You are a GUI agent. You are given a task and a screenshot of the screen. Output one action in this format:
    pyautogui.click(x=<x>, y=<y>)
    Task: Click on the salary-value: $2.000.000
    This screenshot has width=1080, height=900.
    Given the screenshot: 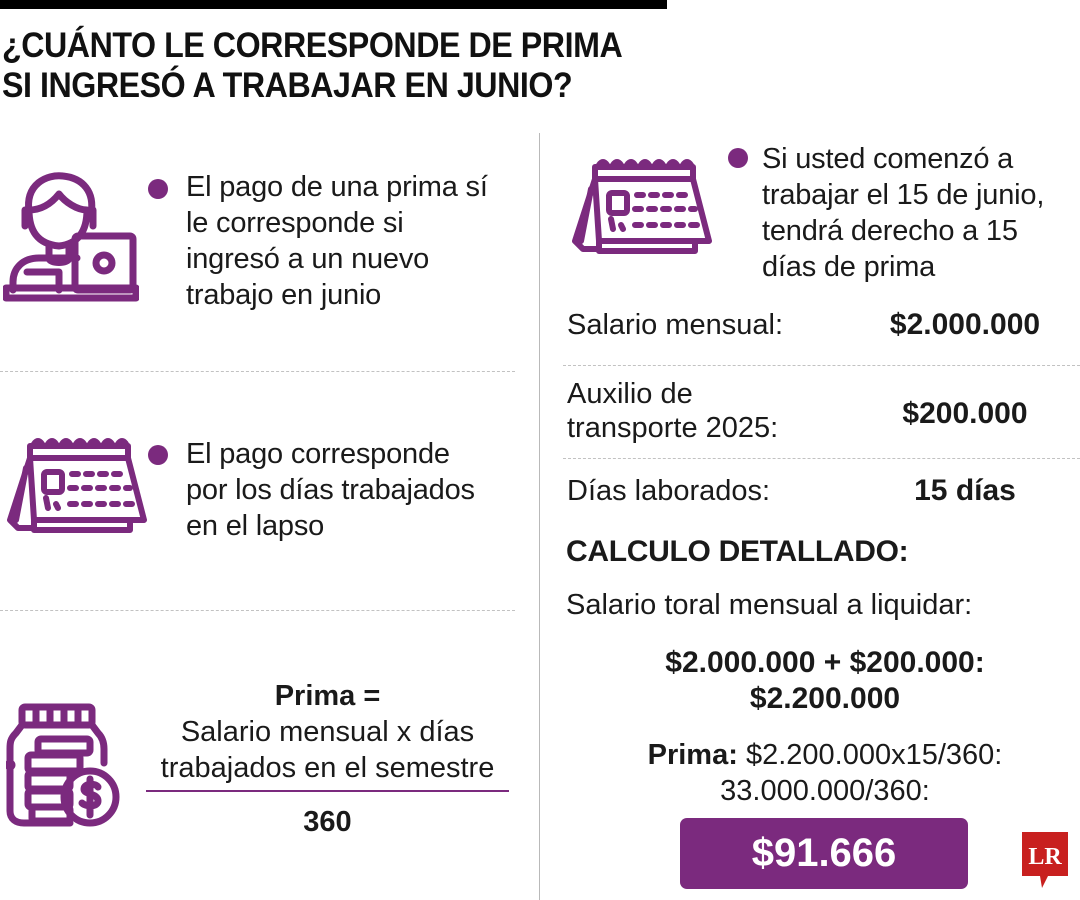 What is the action you would take?
    pyautogui.click(x=965, y=324)
    